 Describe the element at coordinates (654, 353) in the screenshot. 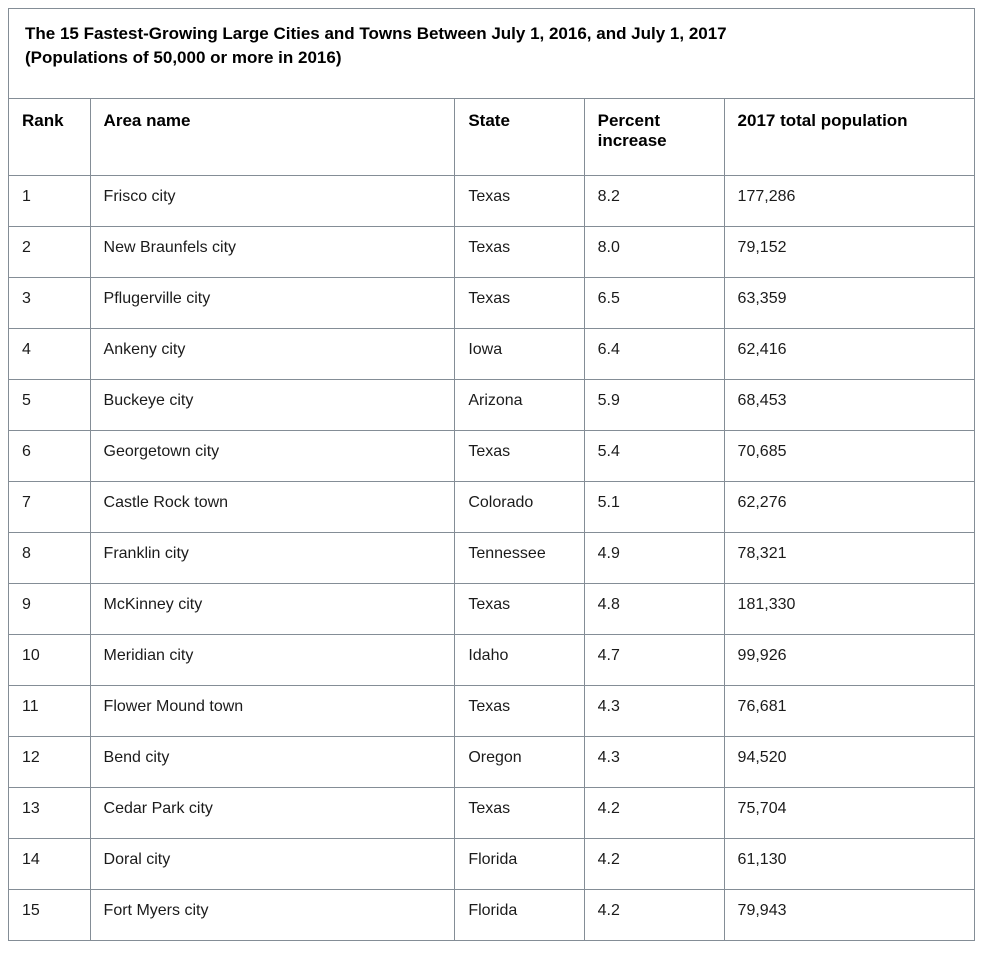

I see `cell-percent-increase: 6.4` at that location.